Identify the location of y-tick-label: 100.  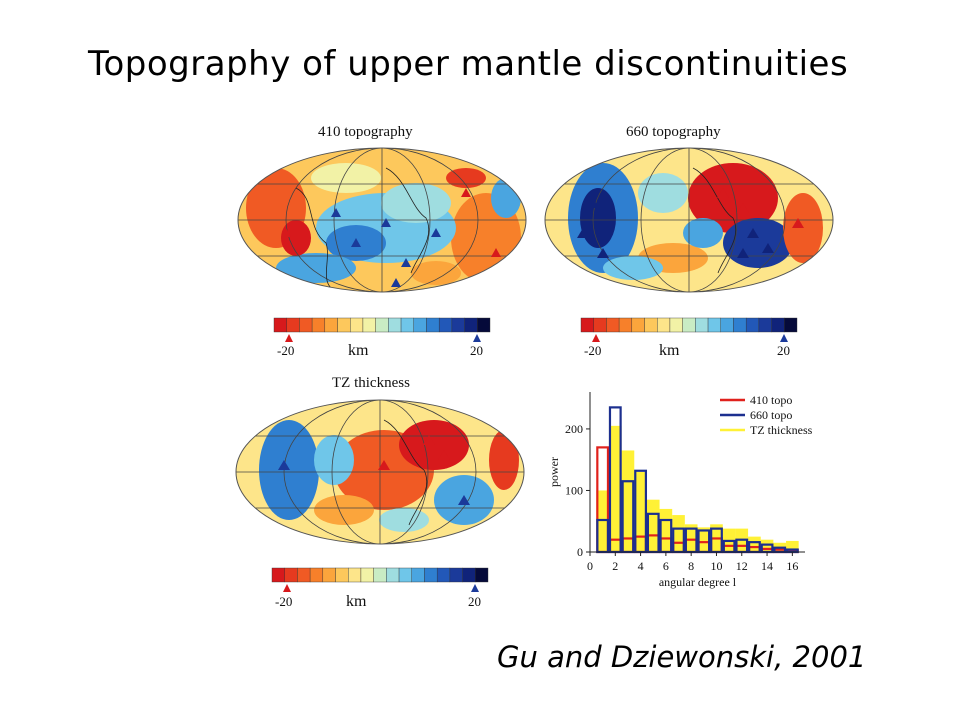
(574, 490).